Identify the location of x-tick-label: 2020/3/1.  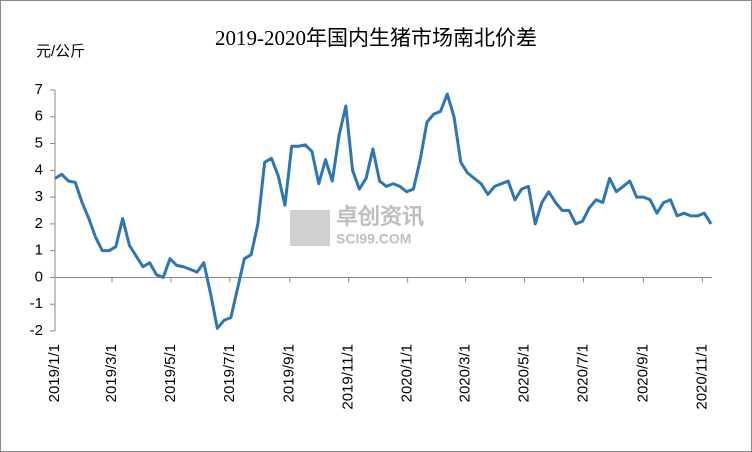
(465, 373).